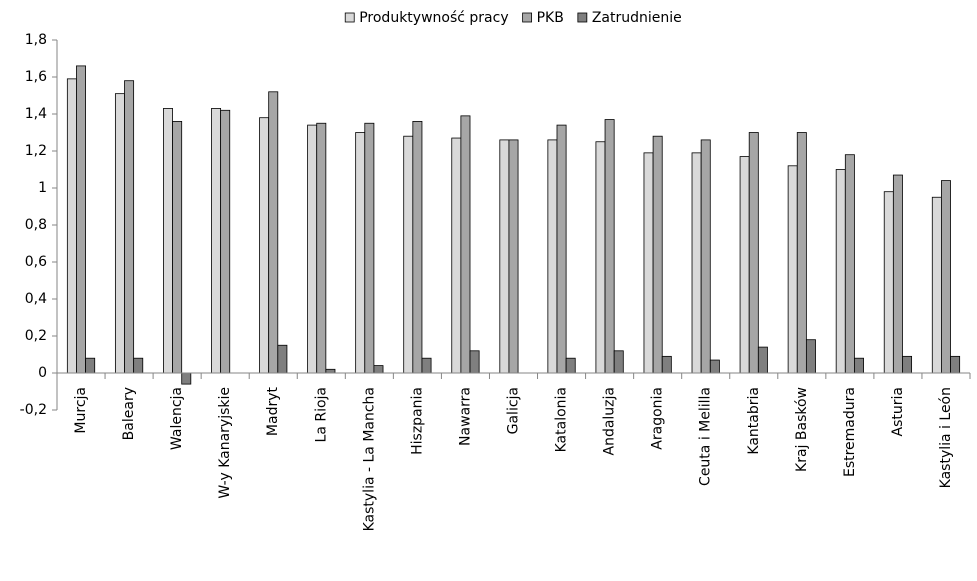 Image resolution: width=977 pixels, height=581 pixels. Describe the element at coordinates (610, 421) in the screenshot. I see `x-tick-label: Andaluzja` at that location.